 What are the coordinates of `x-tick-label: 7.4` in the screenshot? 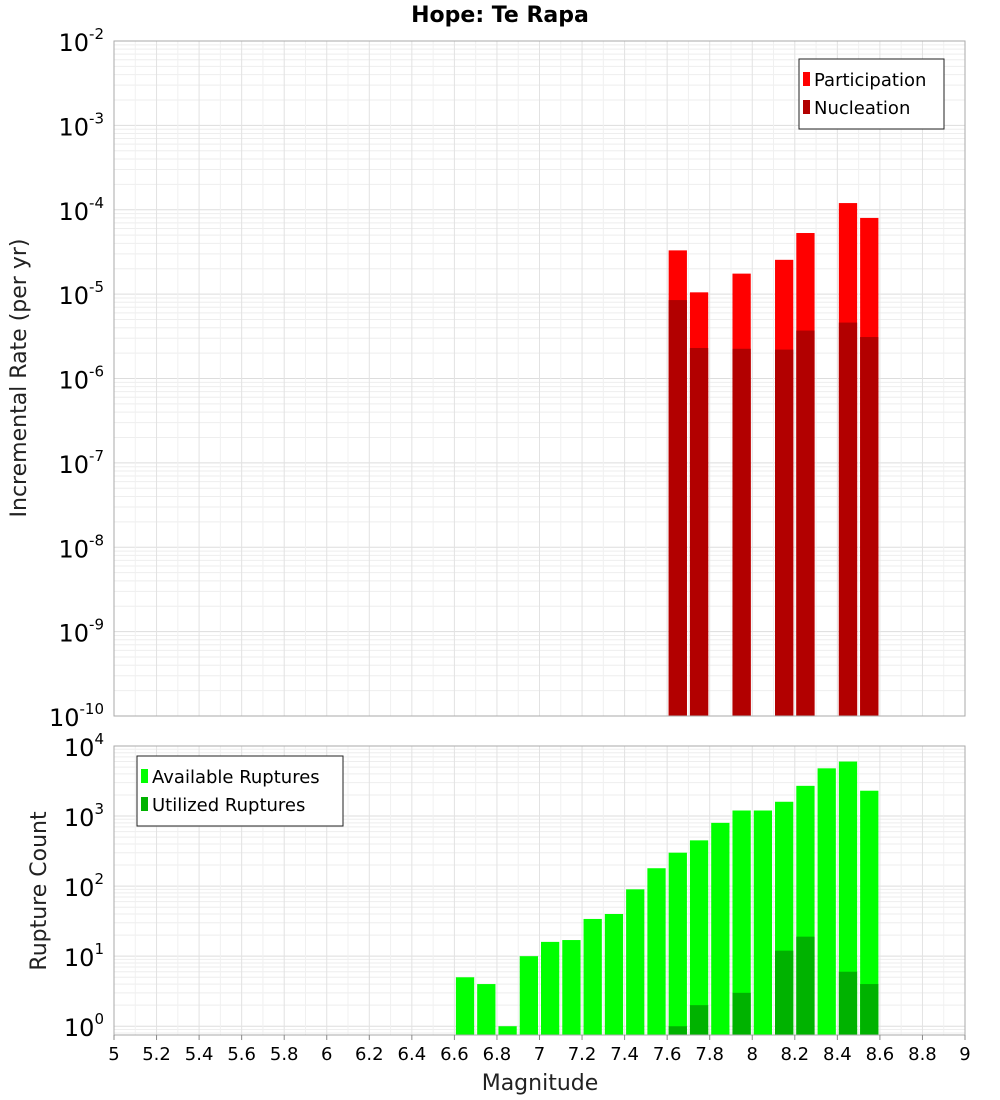 It's located at (624, 1054).